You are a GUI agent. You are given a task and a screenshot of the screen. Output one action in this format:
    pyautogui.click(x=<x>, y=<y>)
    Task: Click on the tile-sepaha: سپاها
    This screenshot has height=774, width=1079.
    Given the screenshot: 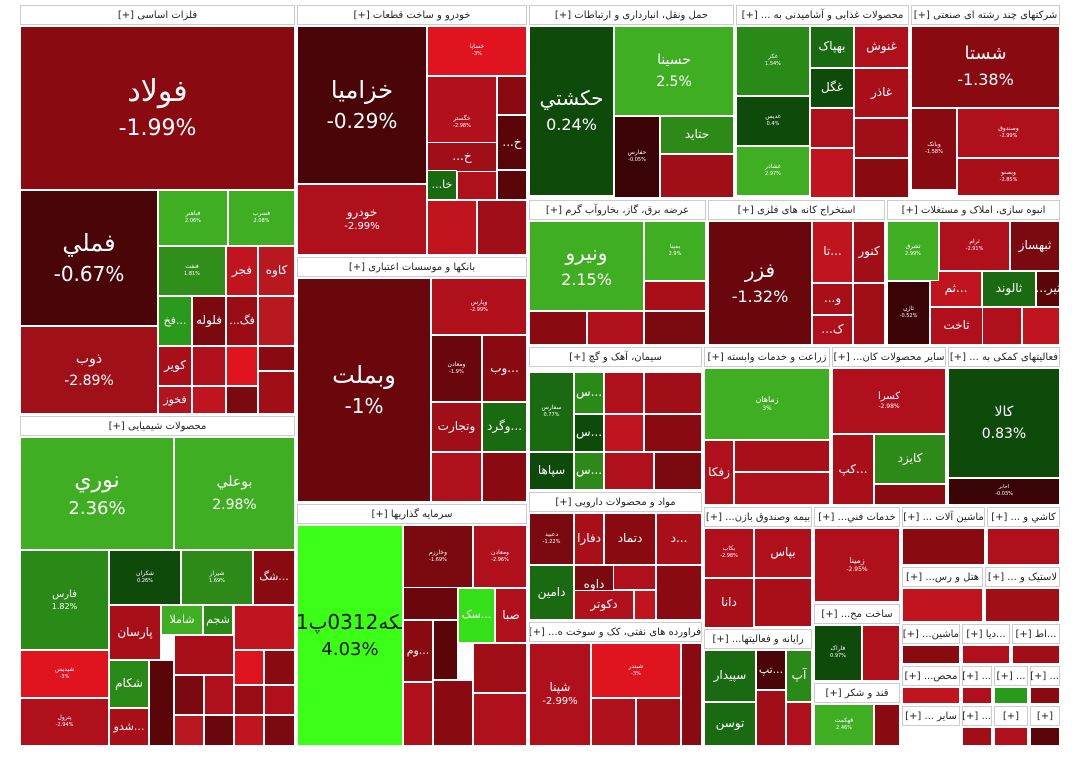 What is the action you would take?
    pyautogui.click(x=551, y=471)
    